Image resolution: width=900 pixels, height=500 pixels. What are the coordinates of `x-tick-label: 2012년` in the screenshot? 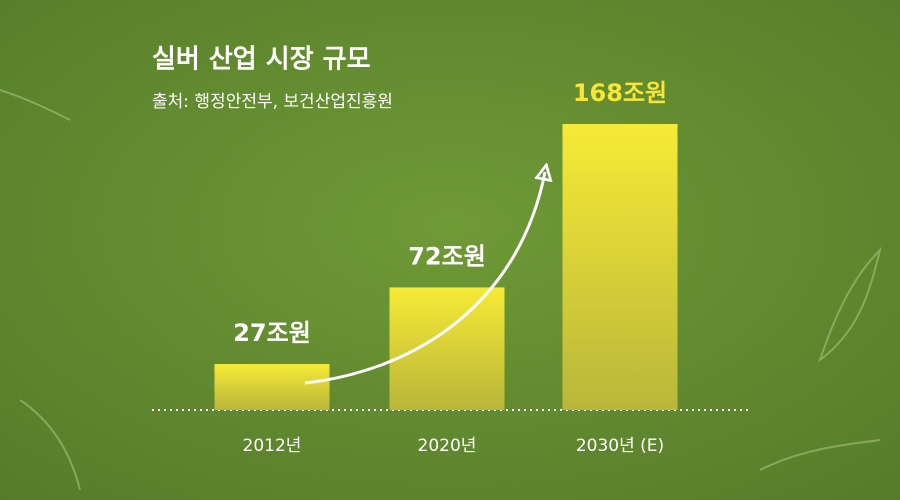 It's located at (272, 446).